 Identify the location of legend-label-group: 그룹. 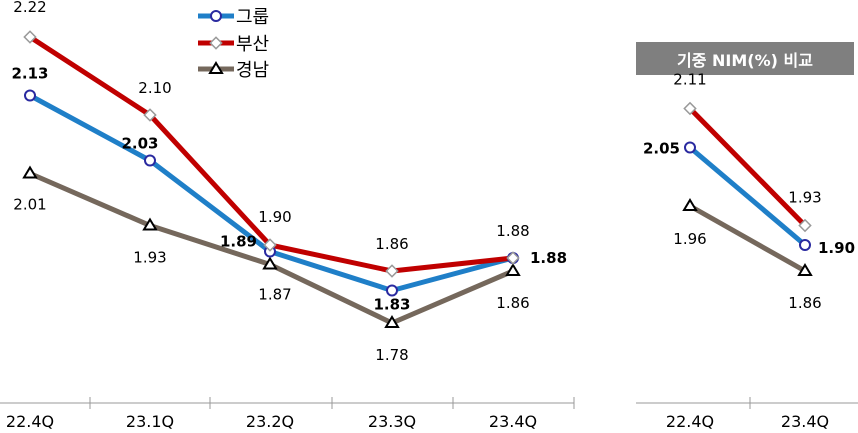
(252, 17).